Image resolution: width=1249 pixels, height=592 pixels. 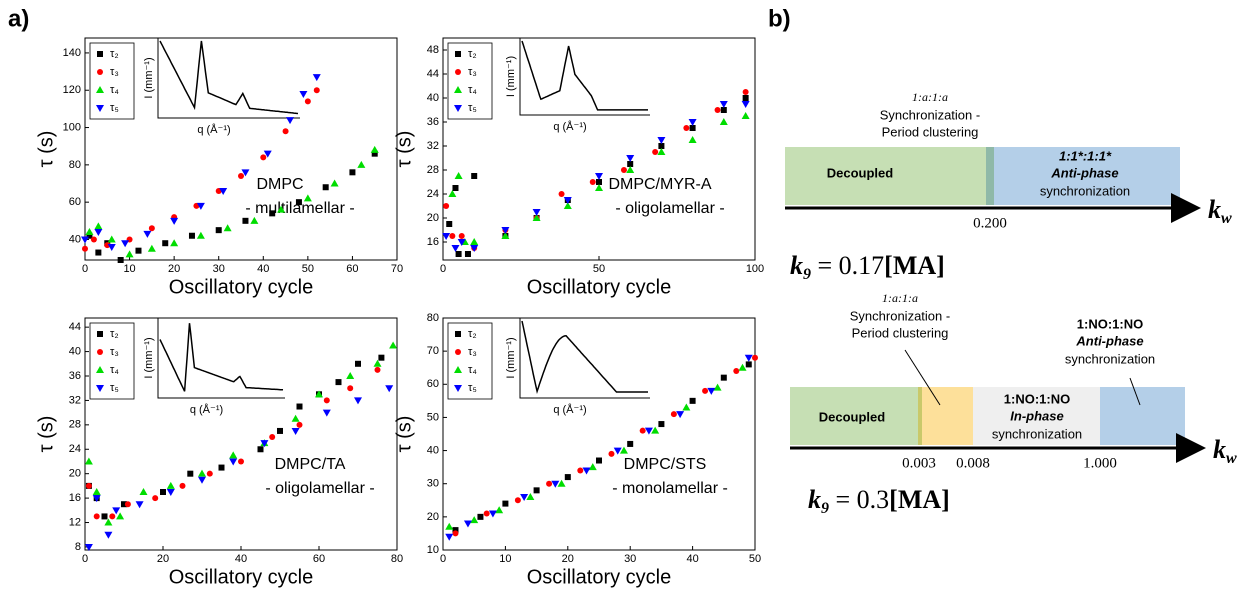 I want to click on x-tick-label: 30, so click(x=219, y=269).